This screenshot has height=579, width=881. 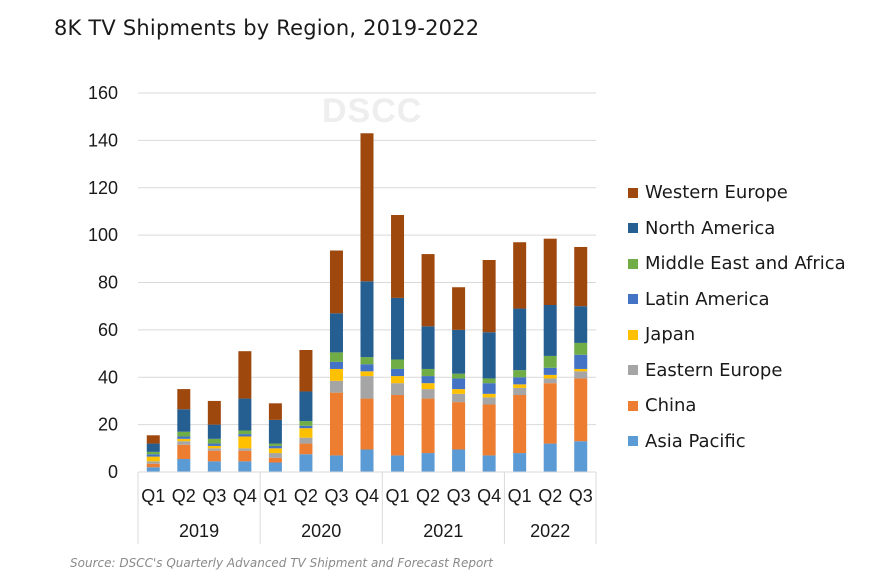 What do you see at coordinates (443, 531) in the screenshot?
I see `x-group-label: 2021` at bounding box center [443, 531].